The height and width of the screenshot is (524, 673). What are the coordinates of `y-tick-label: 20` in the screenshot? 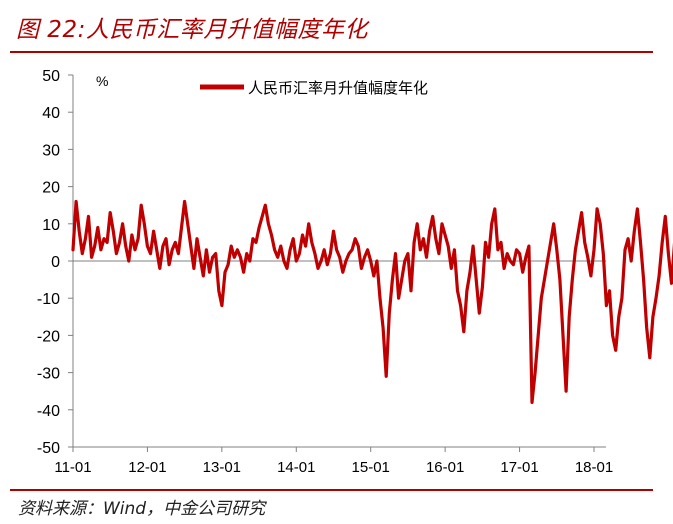 It's located at (51, 188).